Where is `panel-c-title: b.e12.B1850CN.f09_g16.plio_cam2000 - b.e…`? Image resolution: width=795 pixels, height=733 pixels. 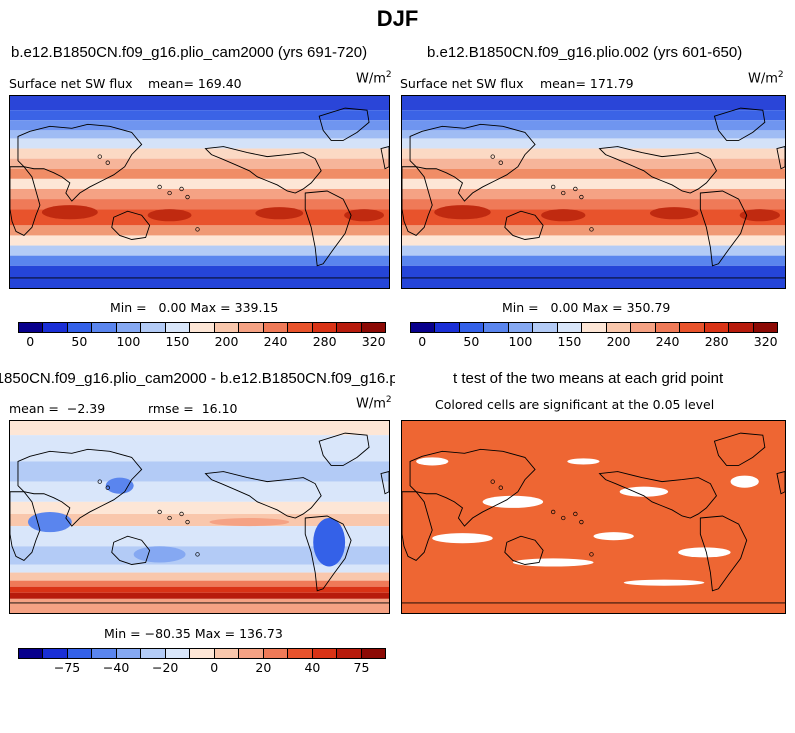
panel-c-title: b.e12.B1850CN.f09_g16.plio_cam2000 - b.e… is located at coordinates (197, 378).